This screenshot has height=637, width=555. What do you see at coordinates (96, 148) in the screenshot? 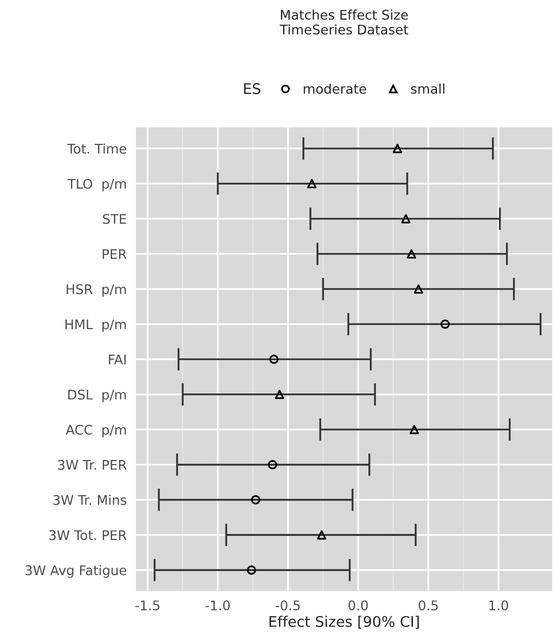
I see `y-tick-label: Tot. Time` at bounding box center [96, 148].